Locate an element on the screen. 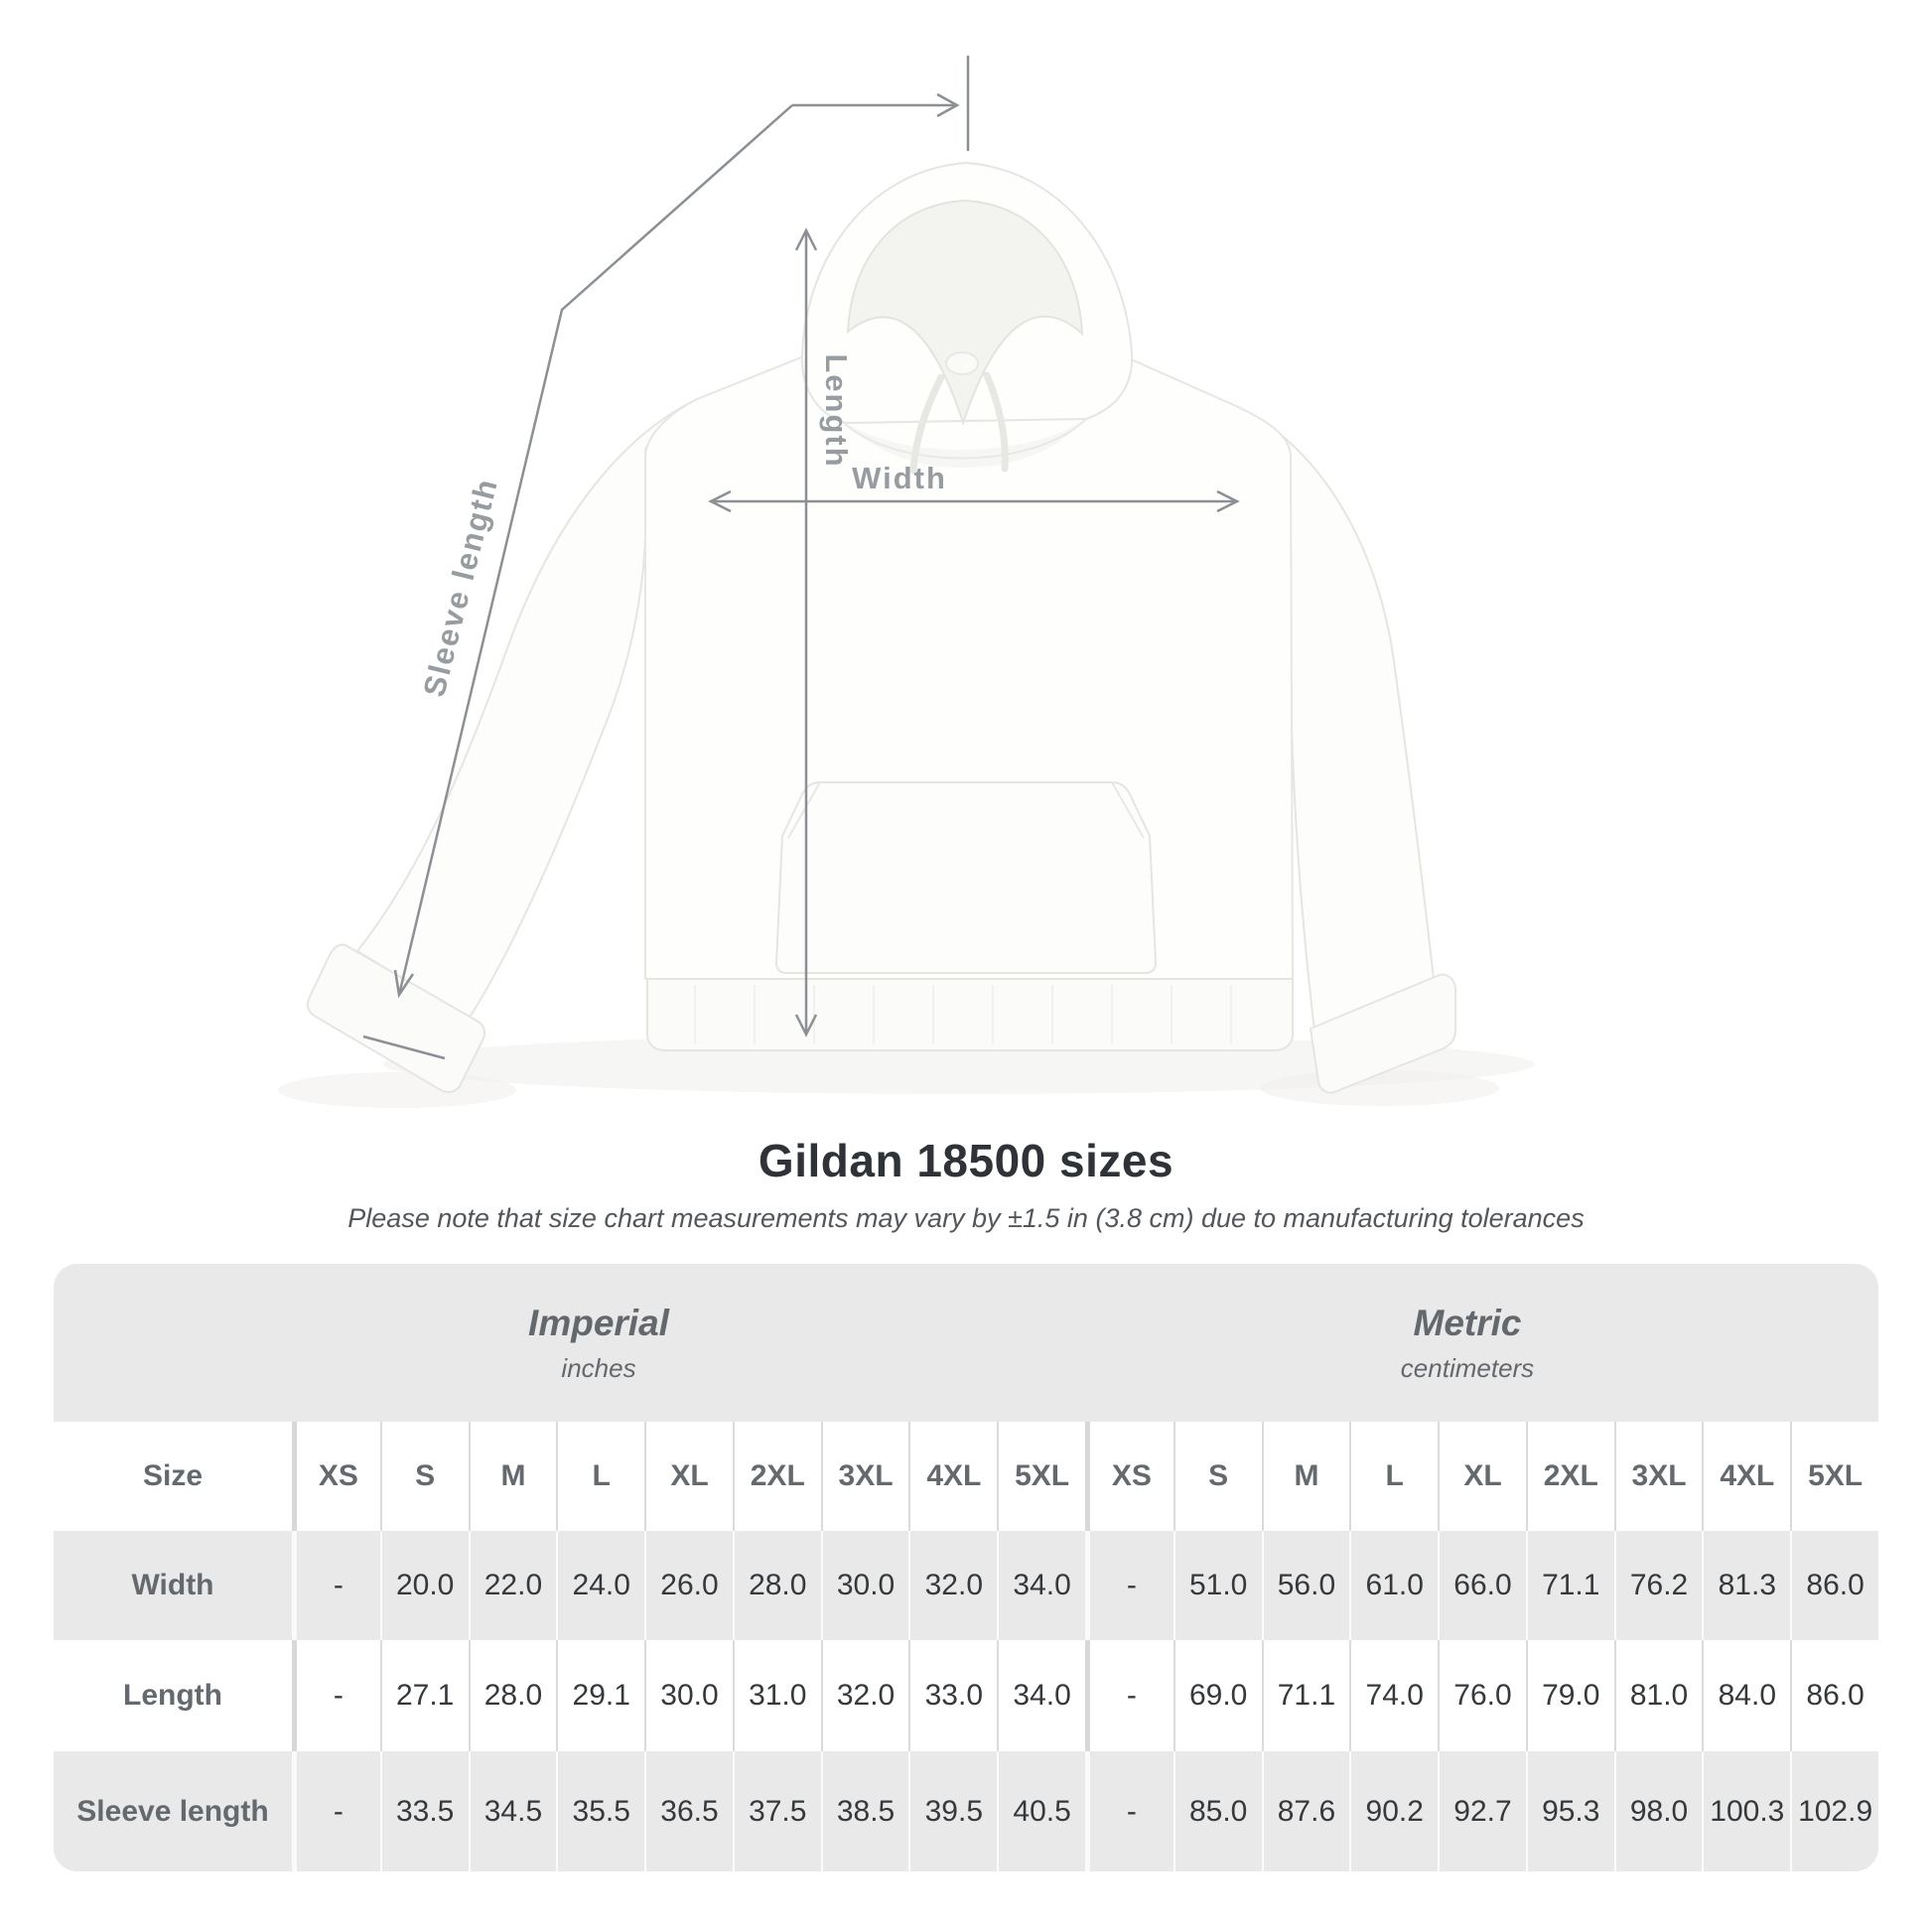 The width and height of the screenshot is (1932, 1932). sleeve-diagonal-line is located at coordinates (595, 550).